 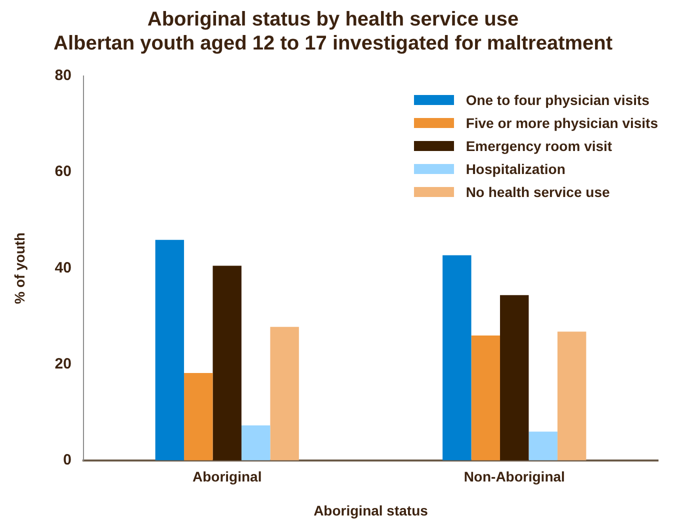 What do you see at coordinates (63, 75) in the screenshot?
I see `y-tick-label: 80` at bounding box center [63, 75].